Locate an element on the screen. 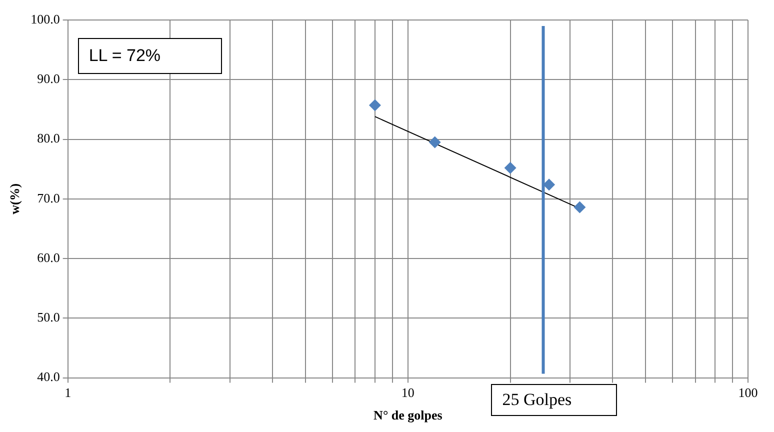  x-tick-label: 10 is located at coordinates (407, 392).